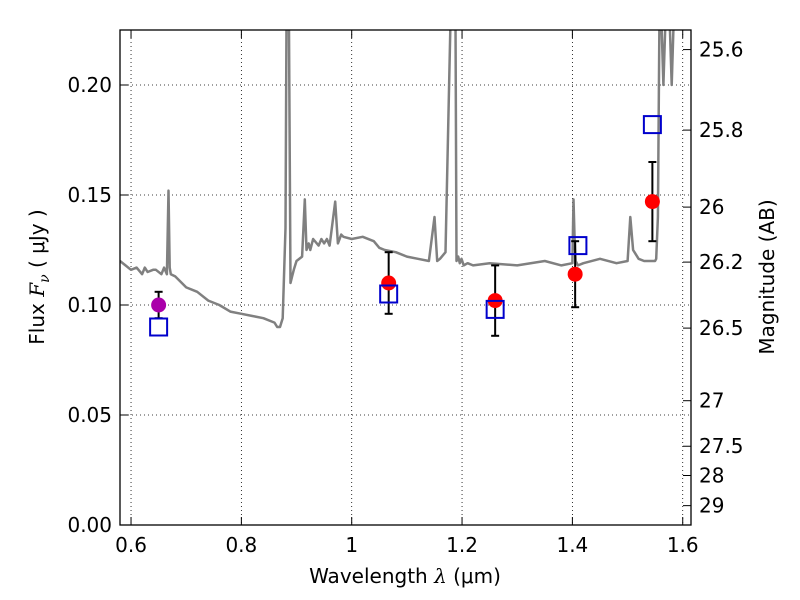 The image size is (800, 600). What do you see at coordinates (241, 545) in the screenshot?
I see `x-tick-label: 0.8` at bounding box center [241, 545].